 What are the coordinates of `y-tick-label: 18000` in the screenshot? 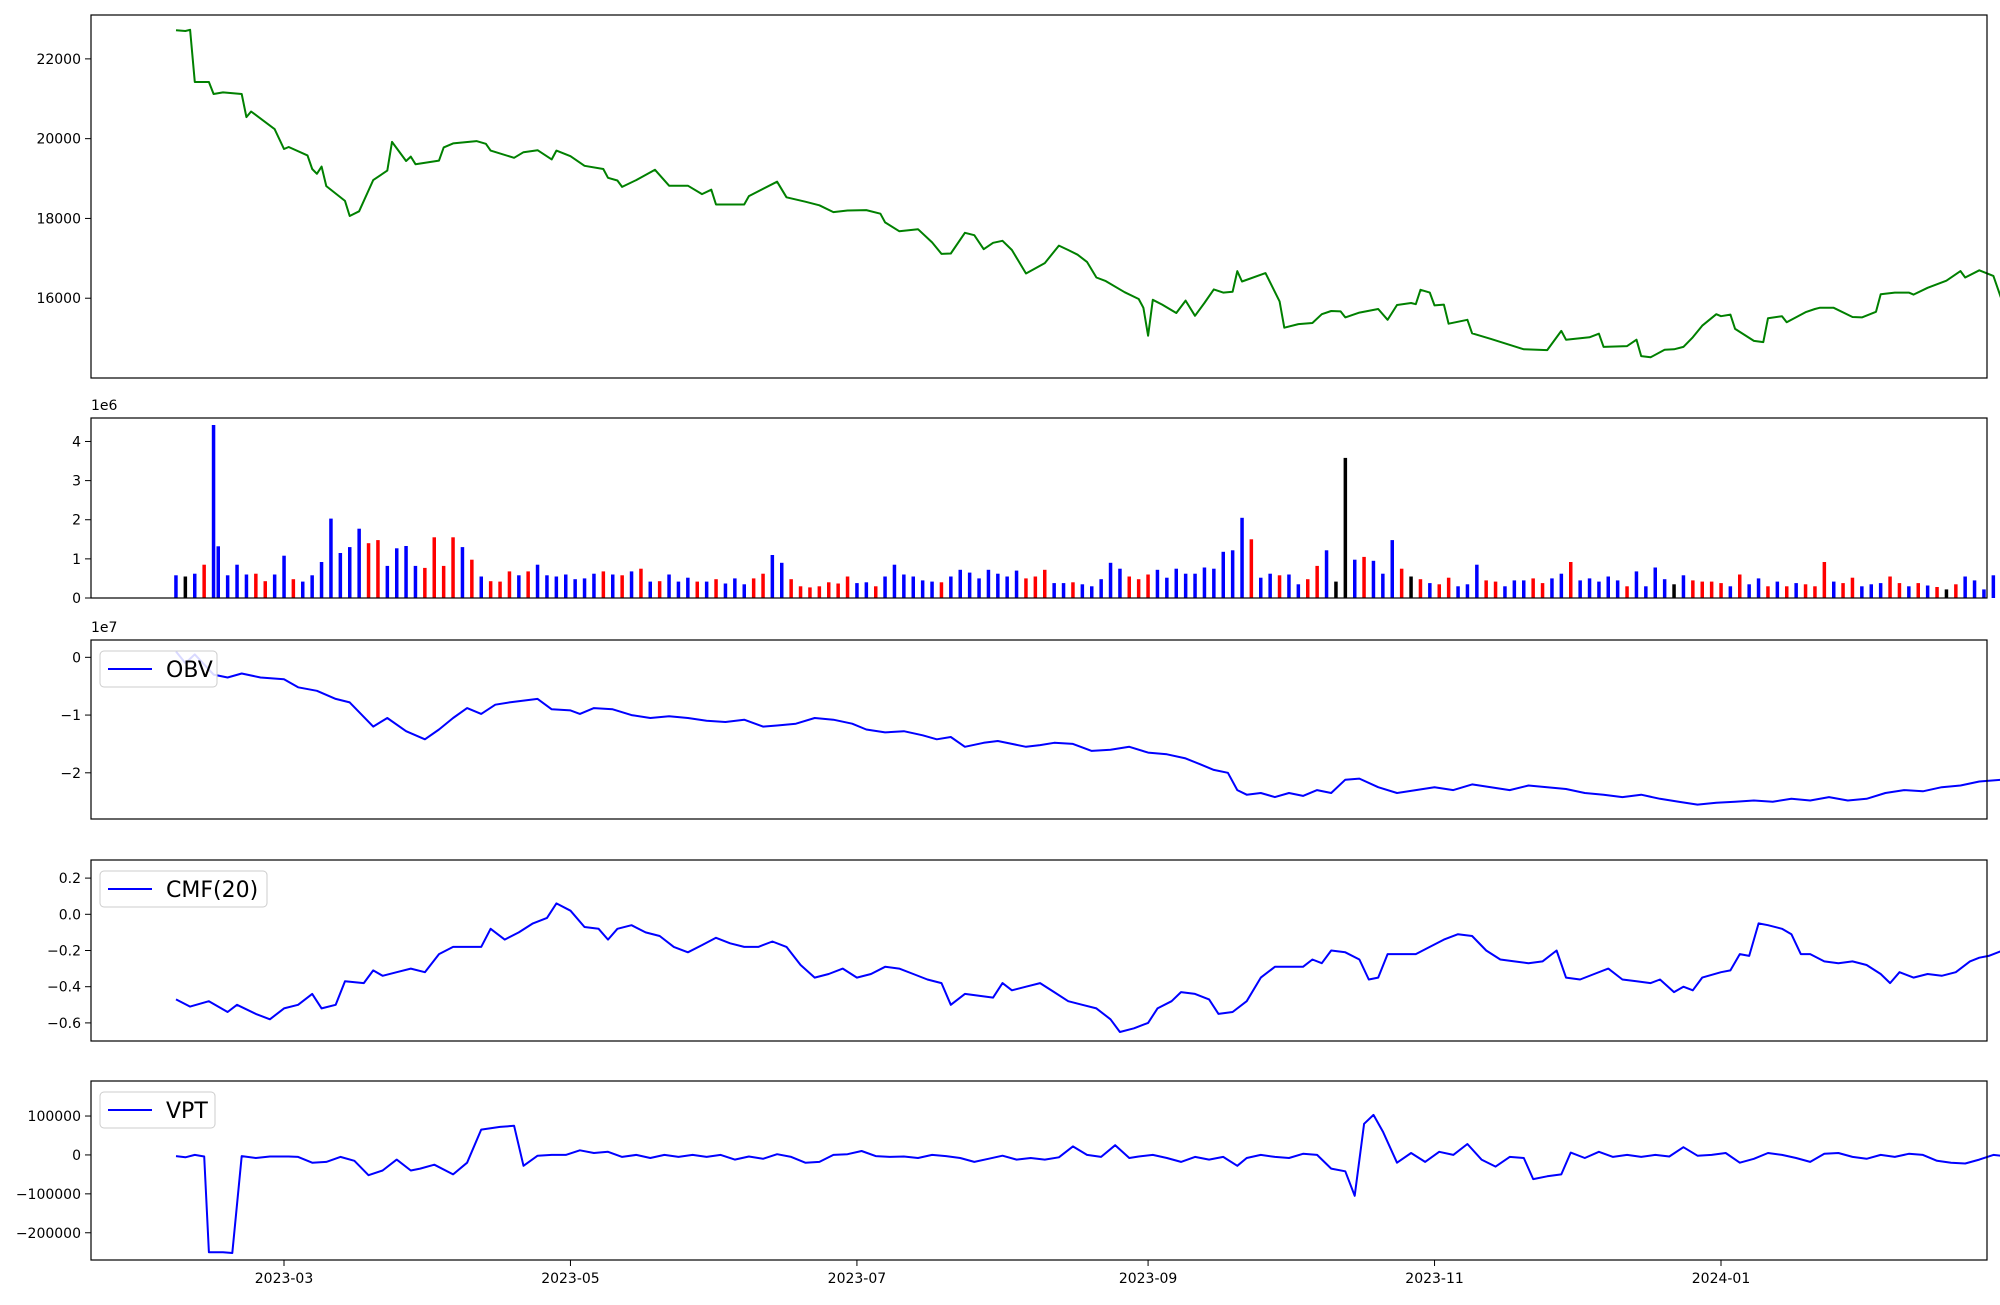 It's located at (58, 219).